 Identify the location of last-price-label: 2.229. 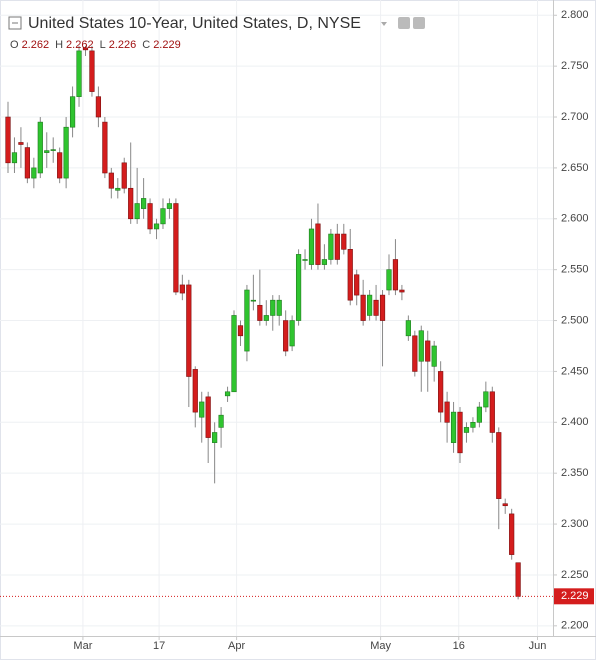
(575, 596).